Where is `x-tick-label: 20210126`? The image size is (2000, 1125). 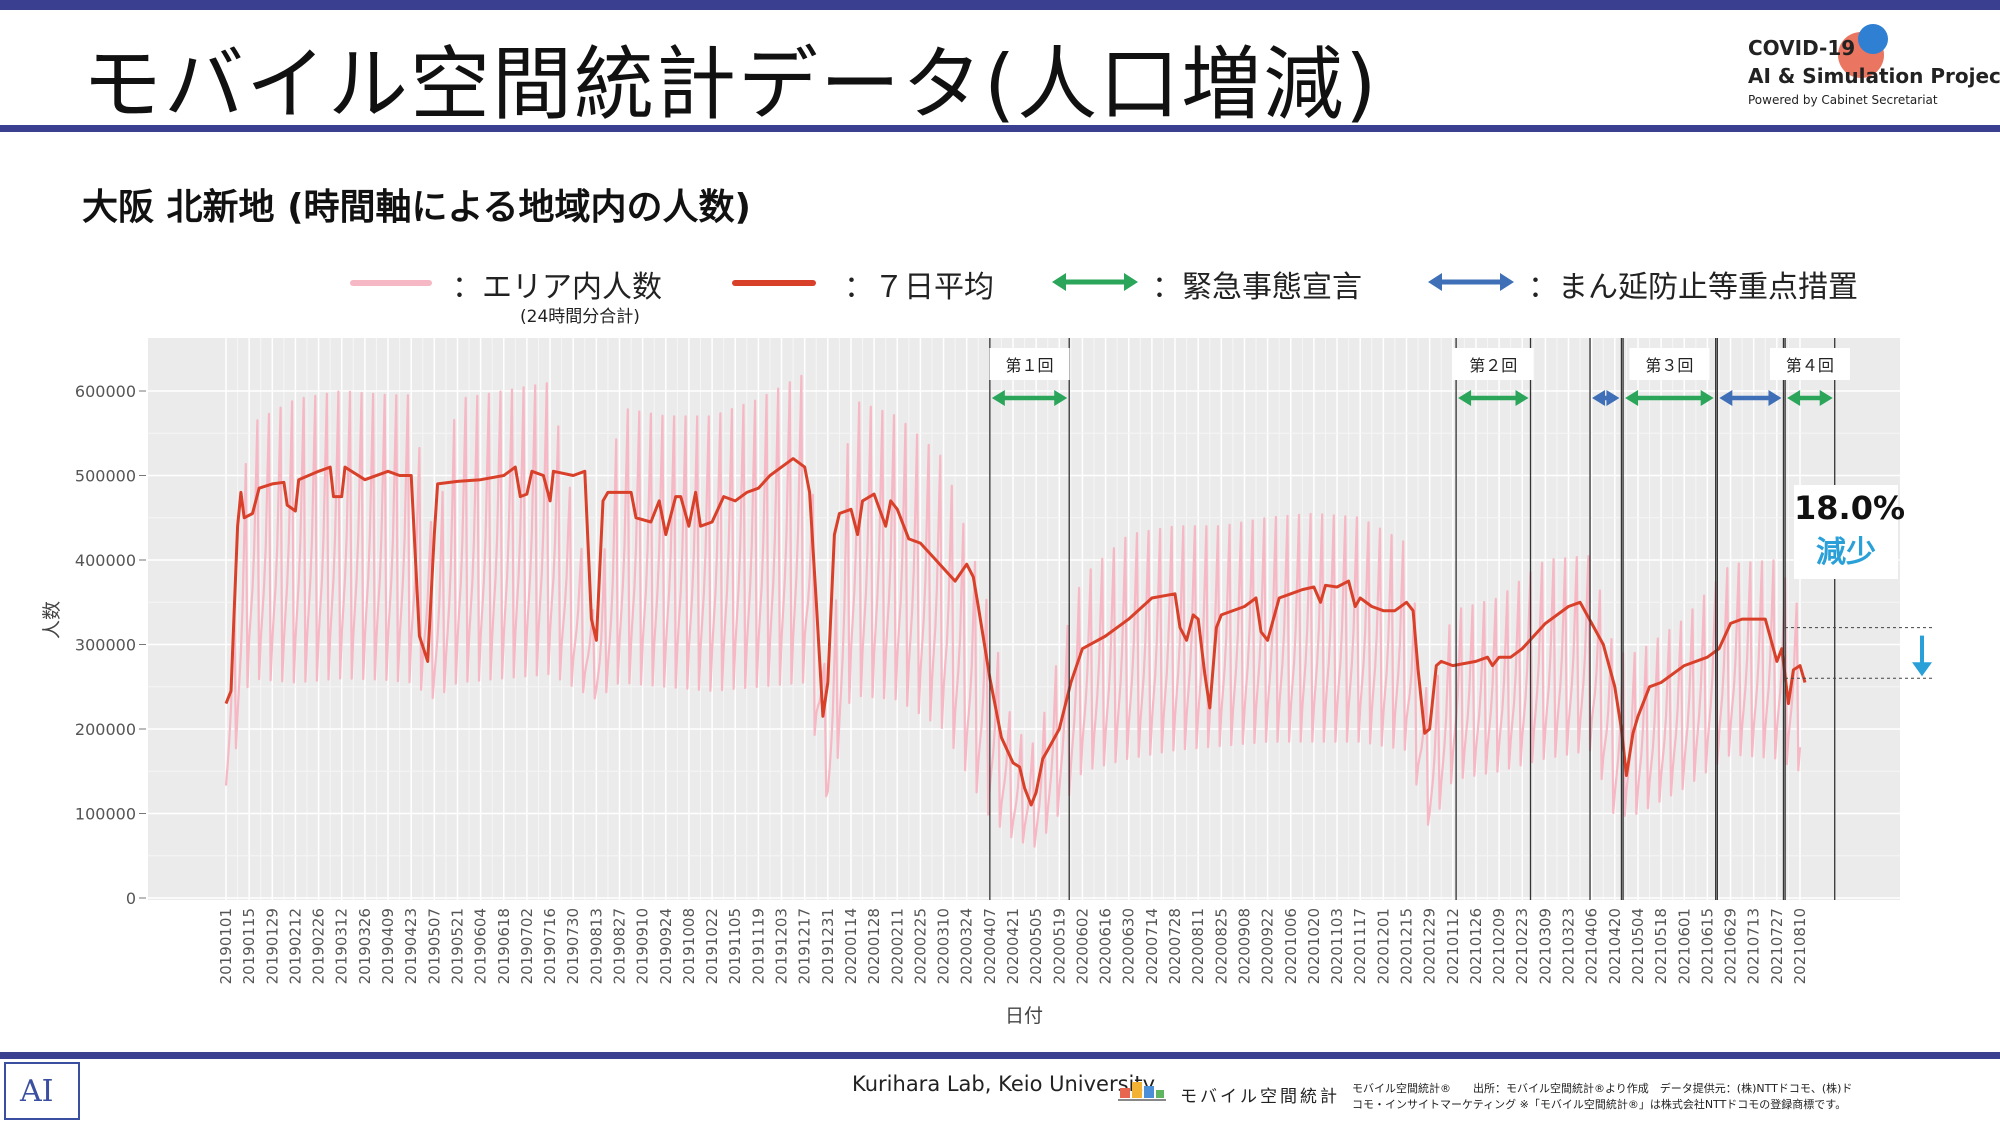 x-tick-label: 20210126 is located at coordinates (1476, 946).